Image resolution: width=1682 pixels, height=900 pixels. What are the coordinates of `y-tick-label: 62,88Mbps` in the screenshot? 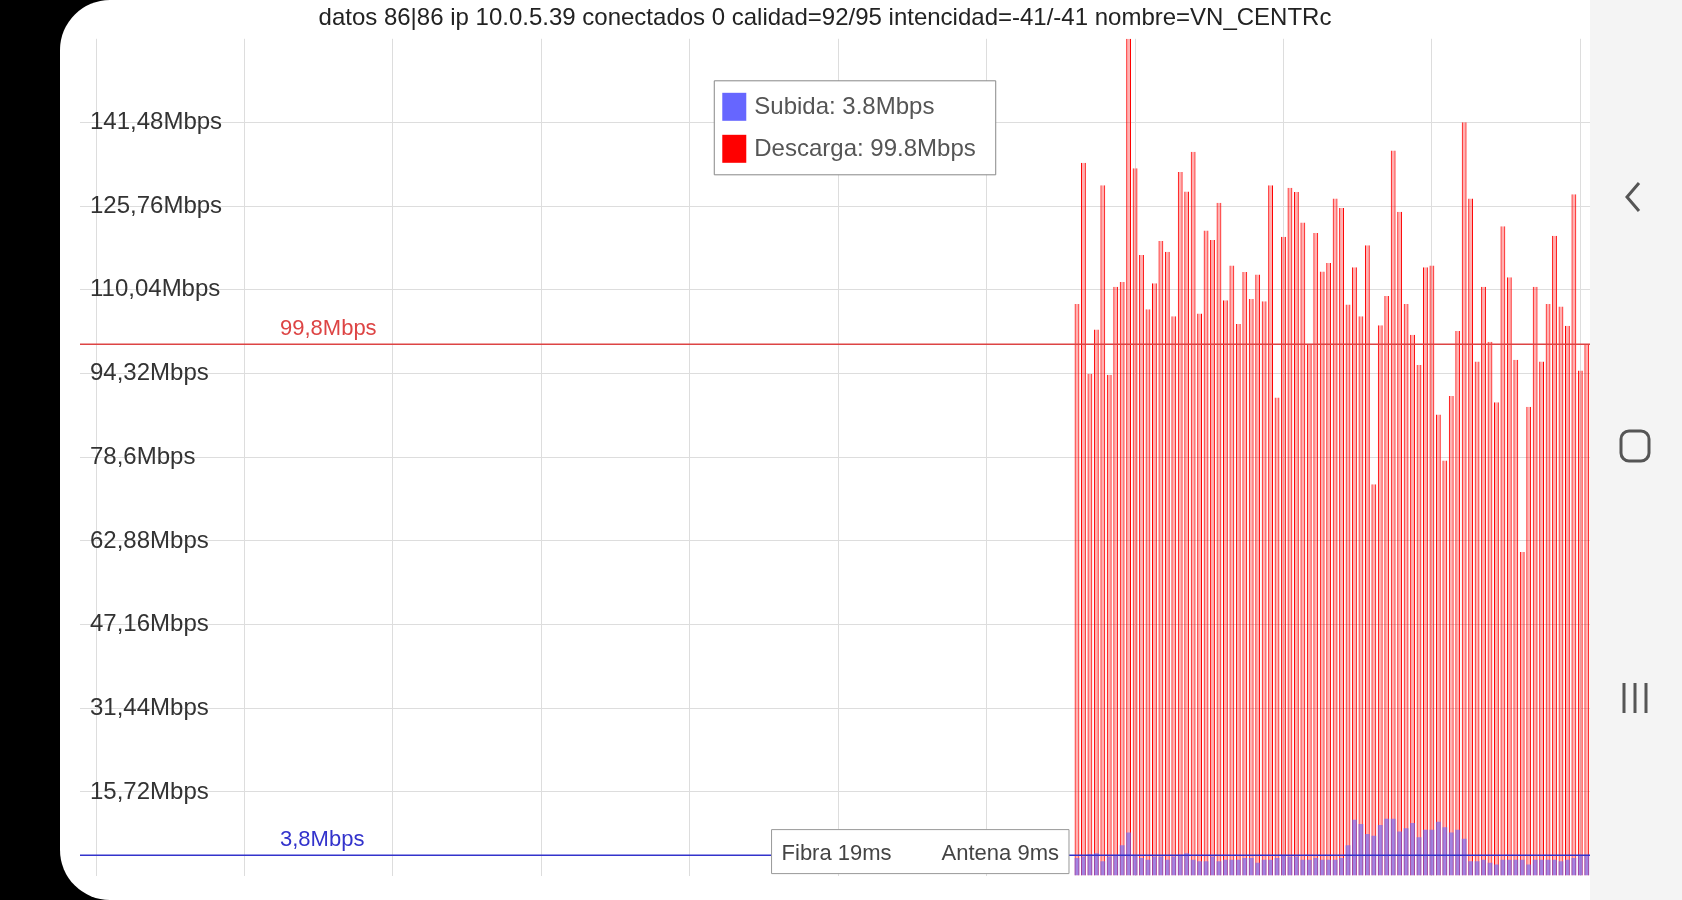 It's located at (149, 539).